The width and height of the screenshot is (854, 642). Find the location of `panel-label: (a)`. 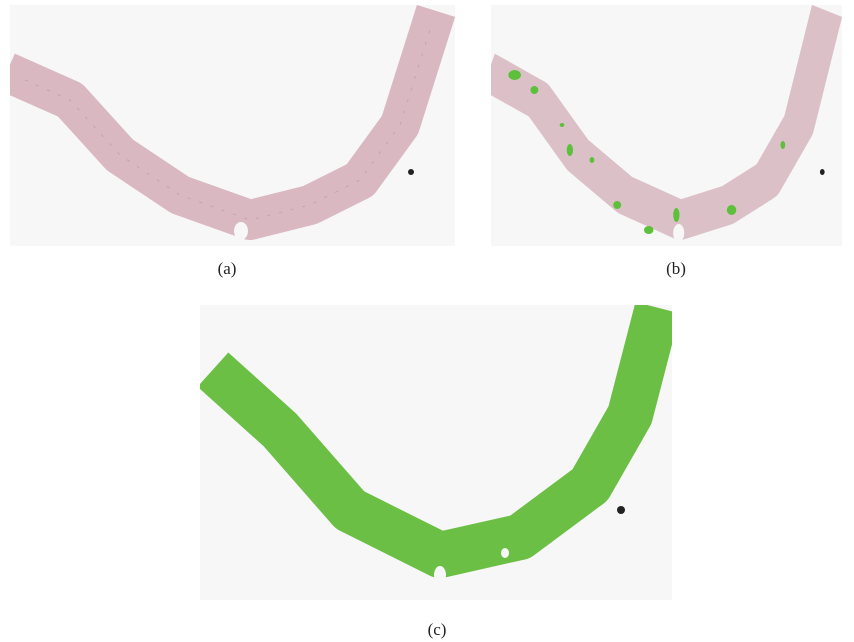

panel-label: (a) is located at coordinates (227, 268).